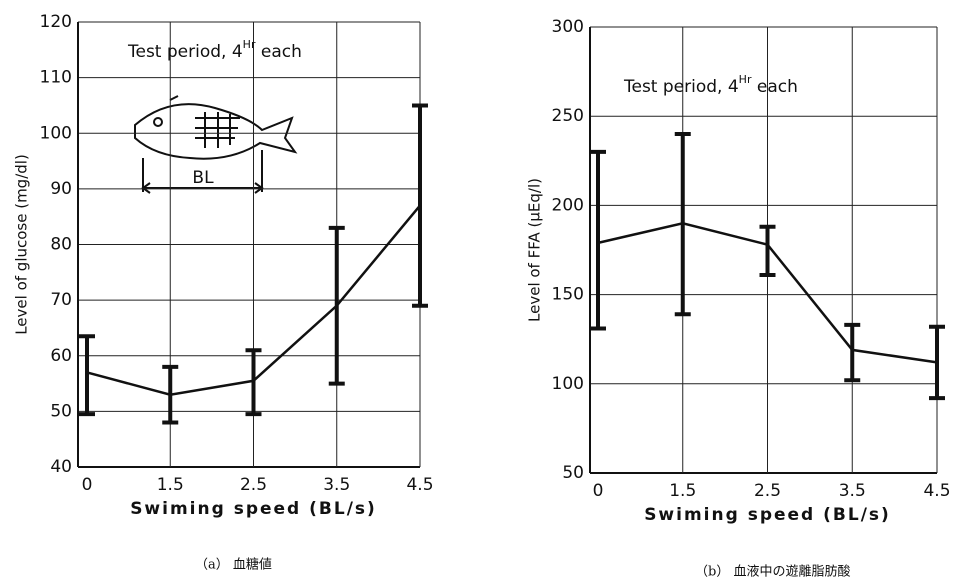 The width and height of the screenshot is (953, 581). Describe the element at coordinates (61, 189) in the screenshot. I see `y-tick-label: 90` at that location.